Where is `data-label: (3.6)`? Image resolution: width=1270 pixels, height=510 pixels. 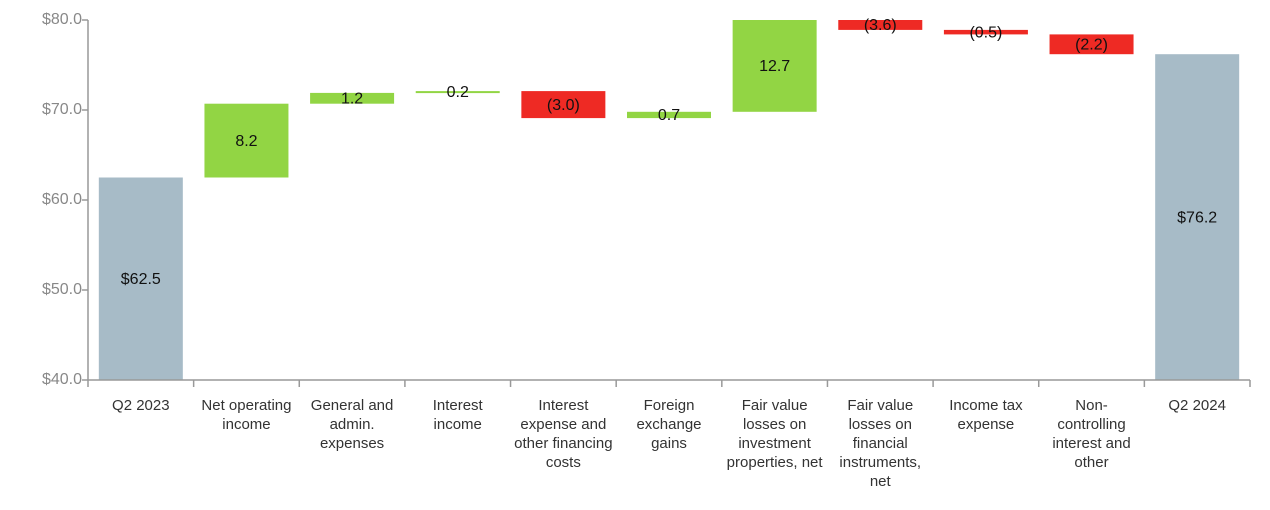 data-label: (3.6) is located at coordinates (880, 25).